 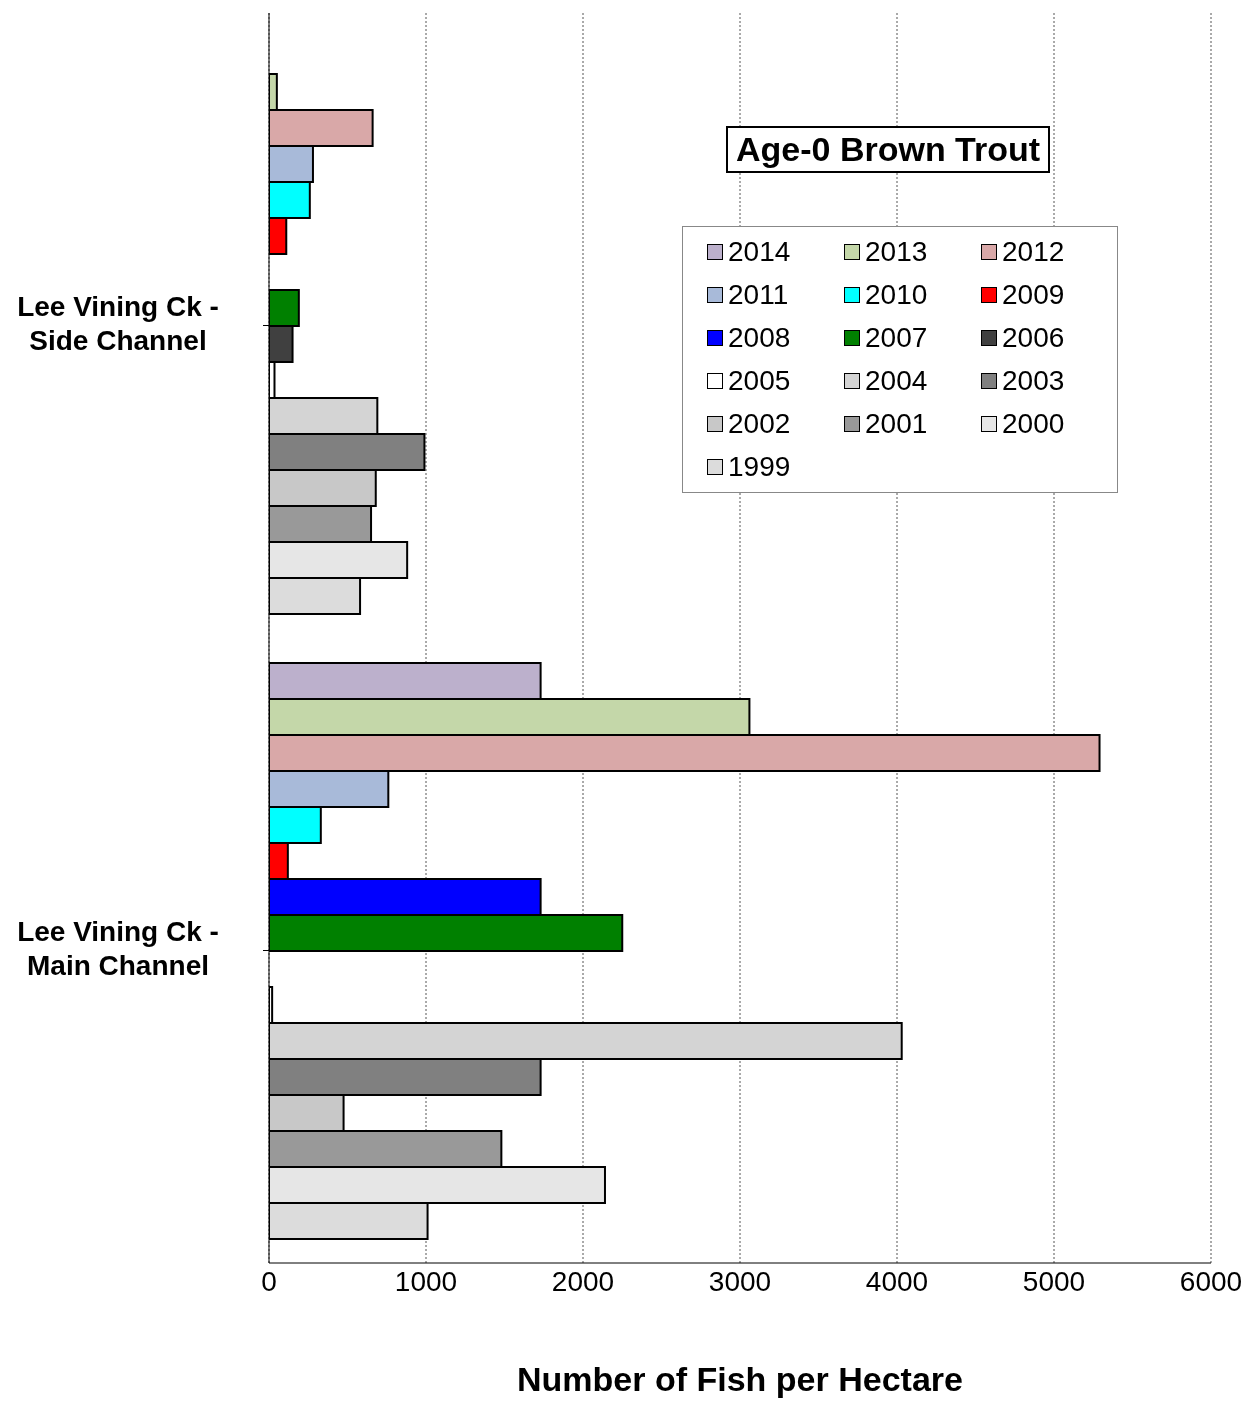 I want to click on legend-label: 1999, so click(x=759, y=467).